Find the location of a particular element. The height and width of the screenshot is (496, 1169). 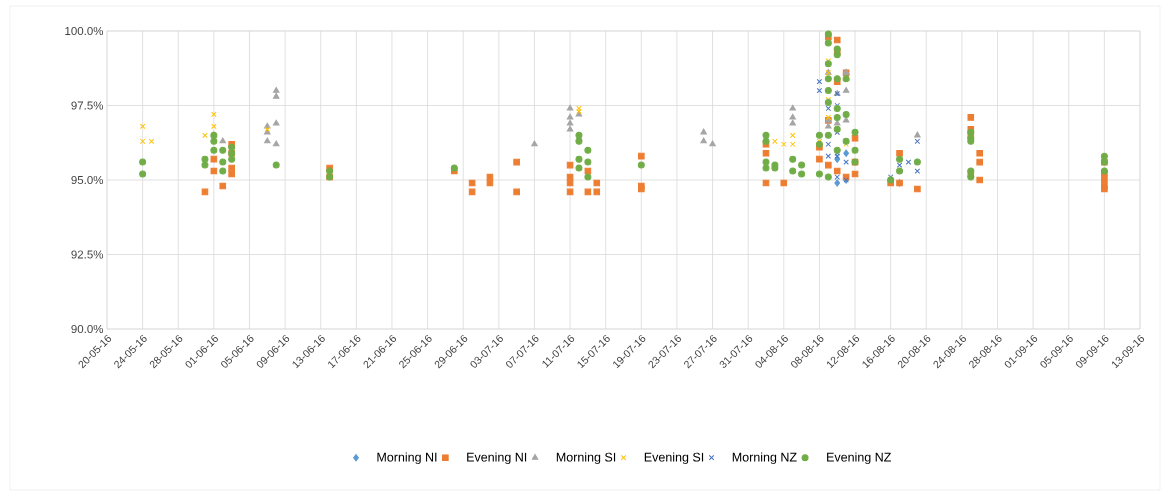

y-tick-label: 90.0% is located at coordinates (87, 329).